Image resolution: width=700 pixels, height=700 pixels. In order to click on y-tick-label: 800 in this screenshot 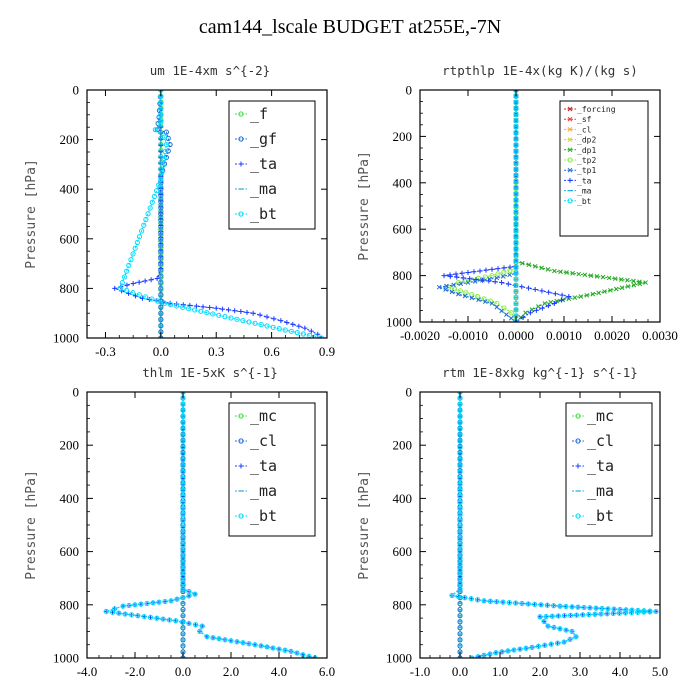, I will do `click(70, 604)`.